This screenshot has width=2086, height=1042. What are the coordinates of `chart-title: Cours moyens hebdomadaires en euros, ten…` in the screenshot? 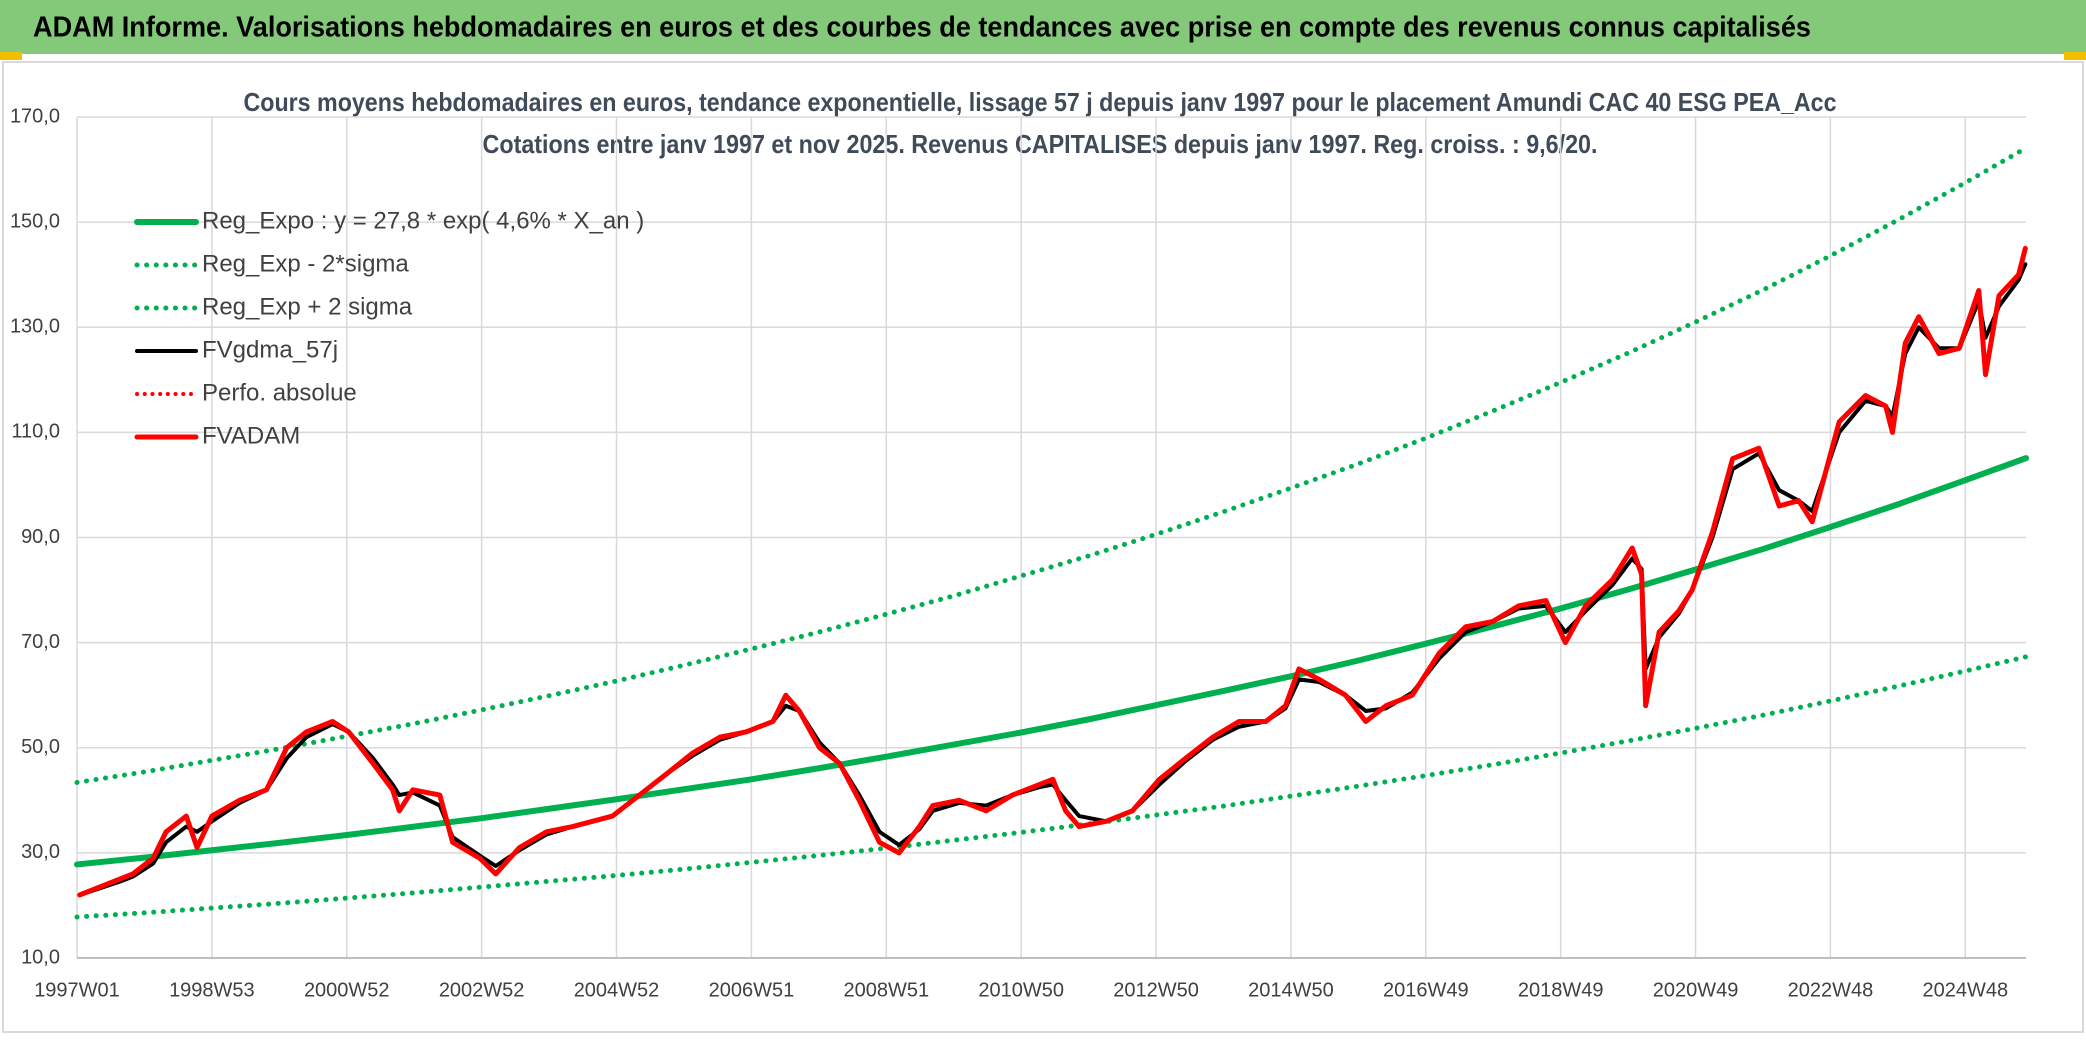 It's located at (1040, 102).